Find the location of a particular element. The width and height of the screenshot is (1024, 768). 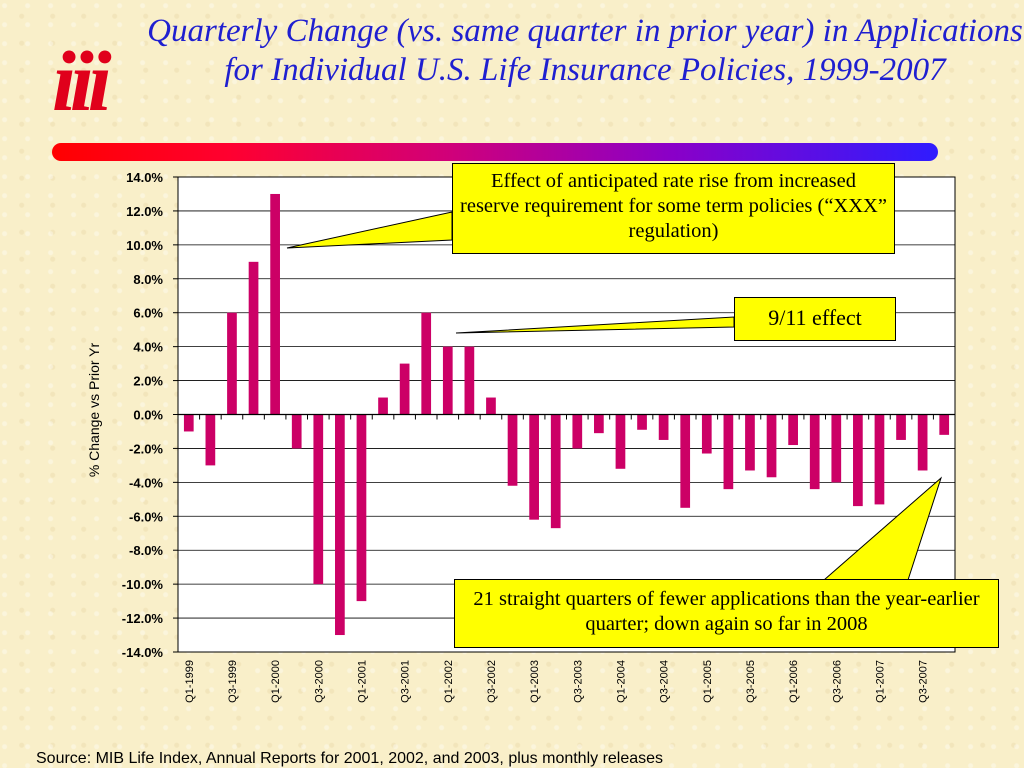

x-tick-label: Q3-1999 is located at coordinates (233, 681).